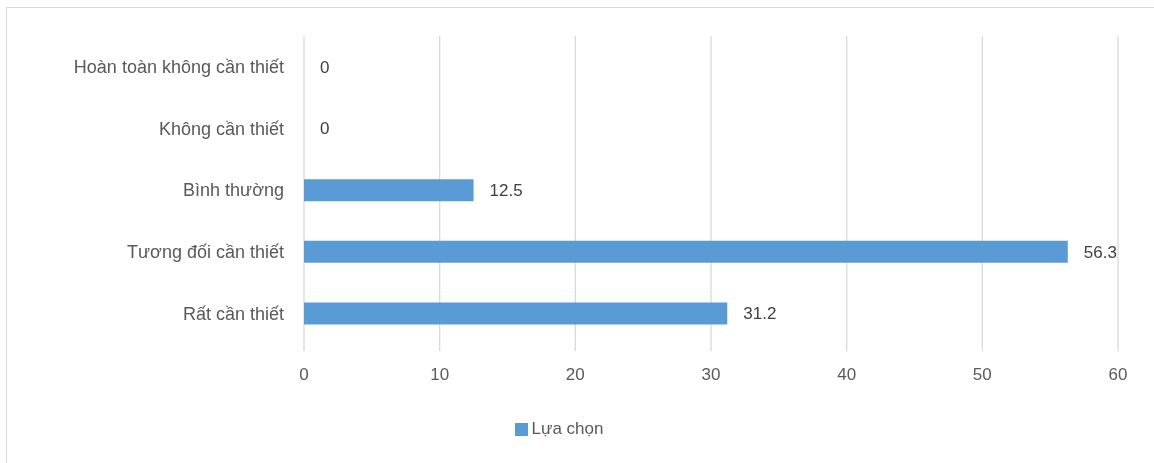  Describe the element at coordinates (221, 128) in the screenshot. I see `y-tick-label: Không cần thiết` at that location.